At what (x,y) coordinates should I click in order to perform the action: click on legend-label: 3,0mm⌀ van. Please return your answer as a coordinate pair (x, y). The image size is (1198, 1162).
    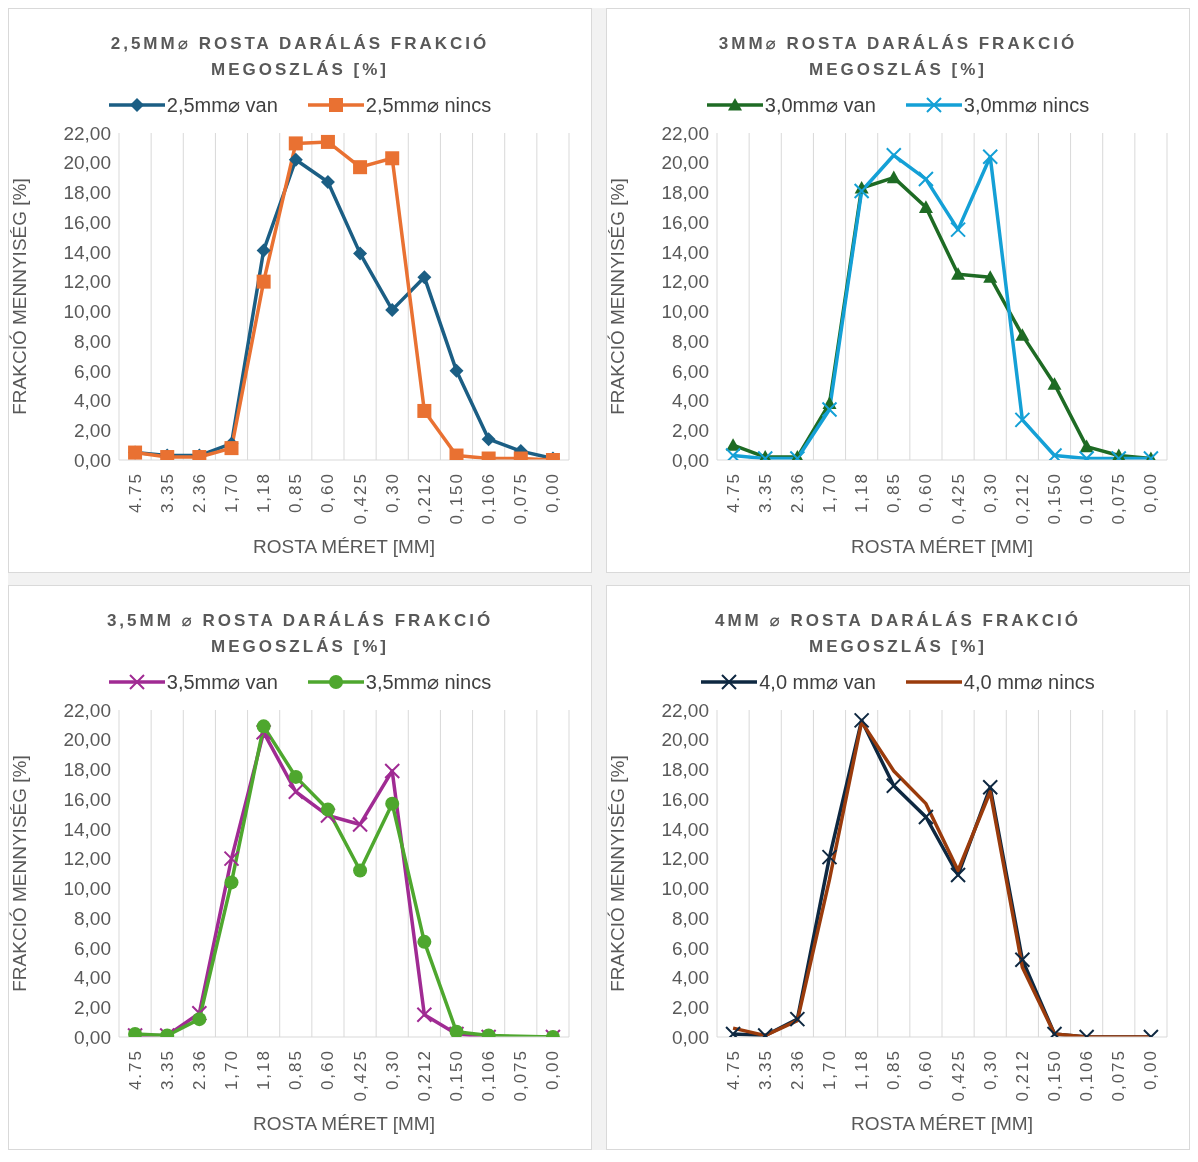
    Looking at the image, I should click on (820, 105).